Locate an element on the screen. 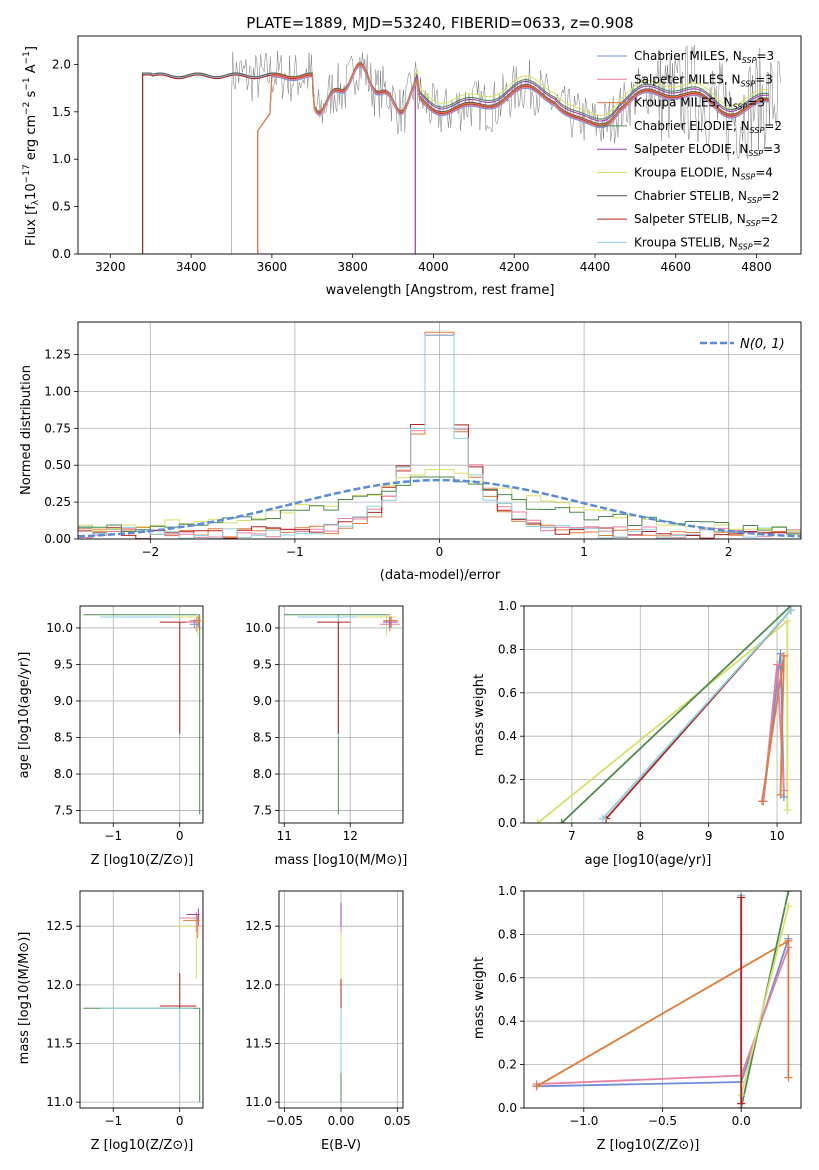 Image resolution: width=819 pixels, height=1170 pixels. legend-label: Chabrier MILES, NSSP=3 is located at coordinates (704, 57).